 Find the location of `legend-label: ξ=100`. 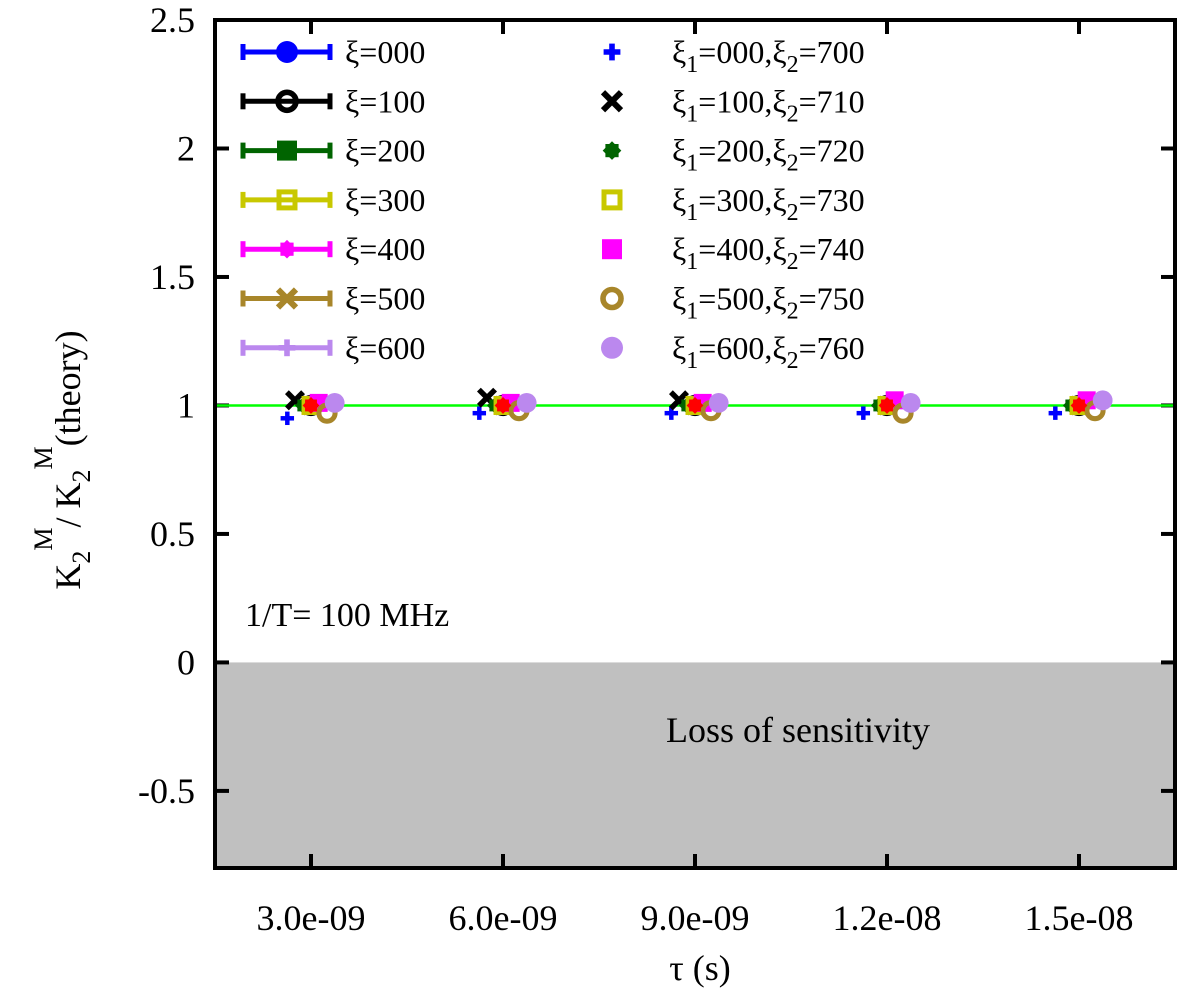

legend-label: ξ=100 is located at coordinates (385, 101).